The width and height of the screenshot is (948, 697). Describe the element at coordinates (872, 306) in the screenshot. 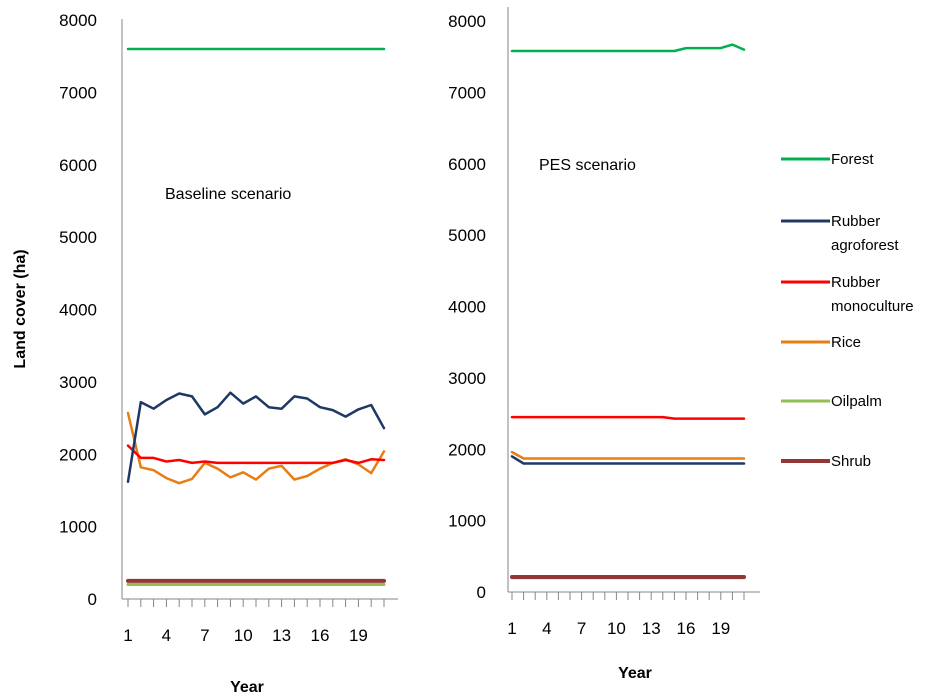

I see `legend-label: monoculture` at that location.